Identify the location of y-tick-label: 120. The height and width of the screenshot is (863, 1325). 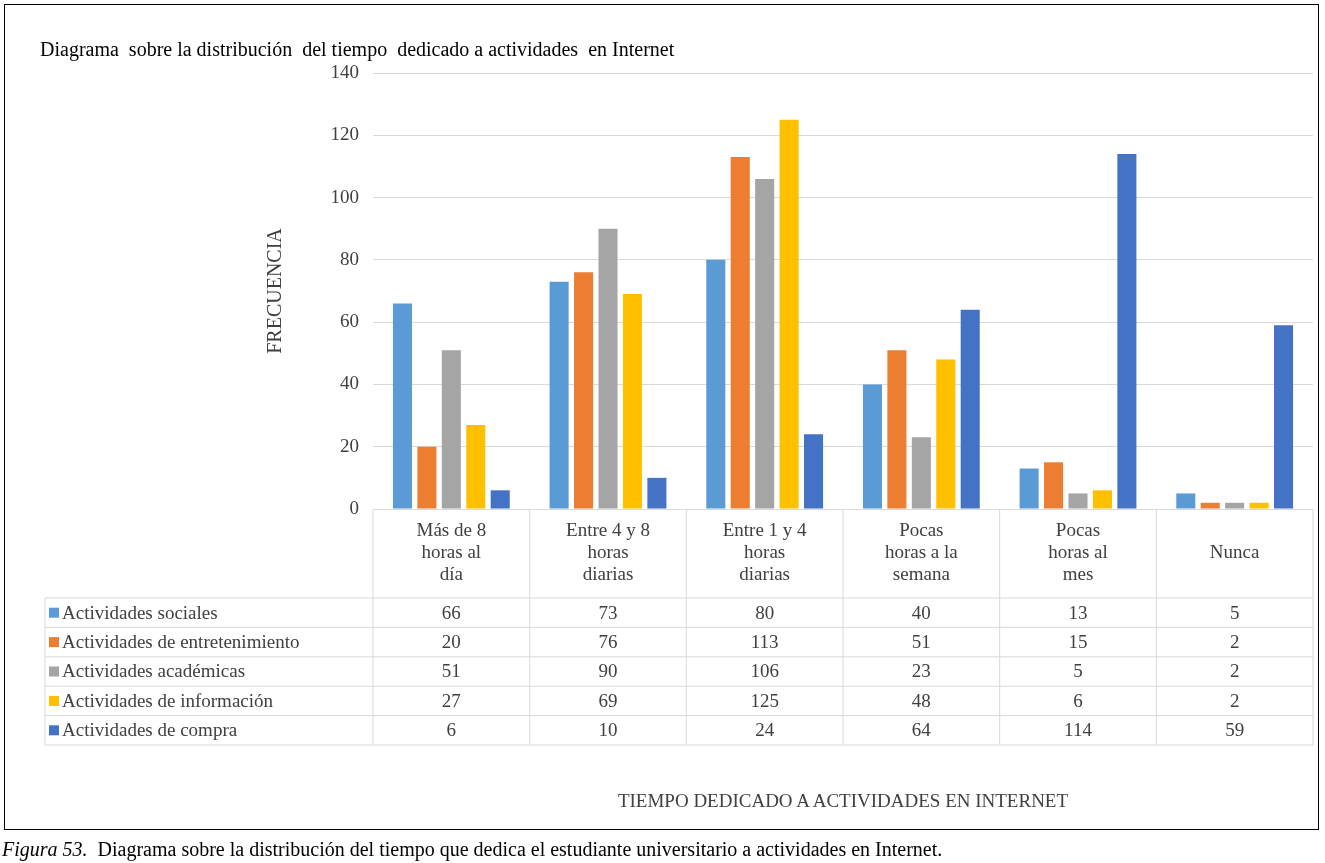
(344, 134).